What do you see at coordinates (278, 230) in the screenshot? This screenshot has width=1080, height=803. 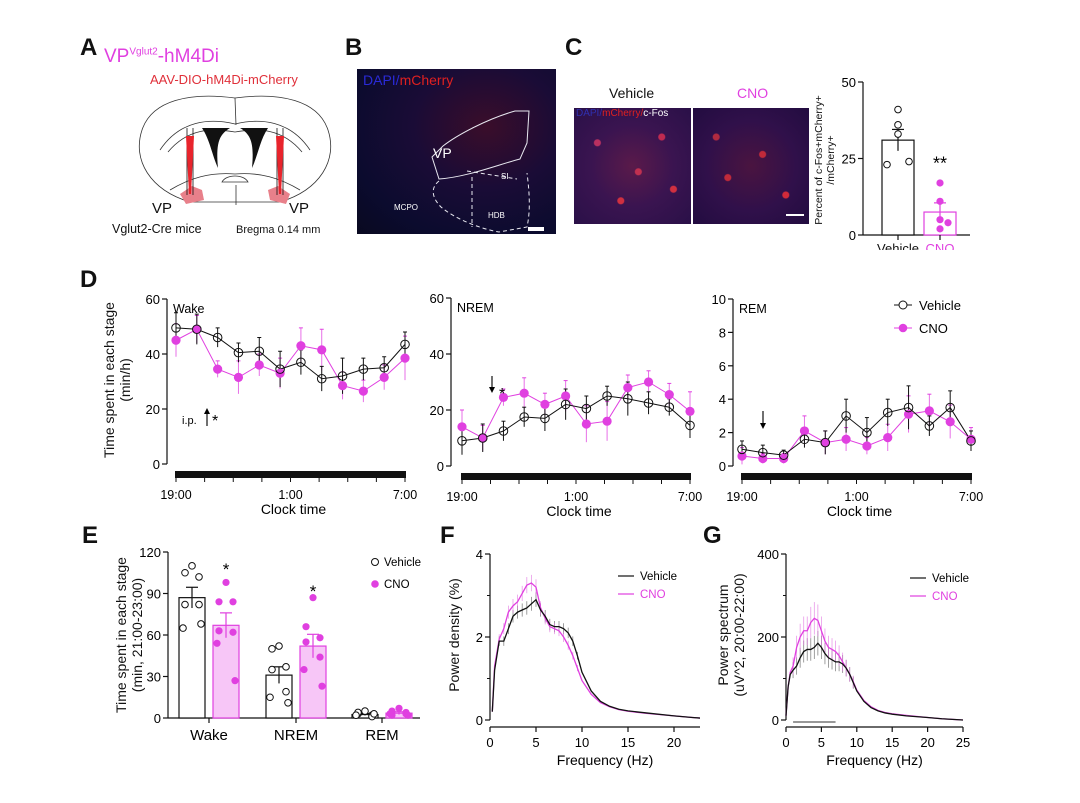 I see `bregma-label: Bregma 0.14 mm` at bounding box center [278, 230].